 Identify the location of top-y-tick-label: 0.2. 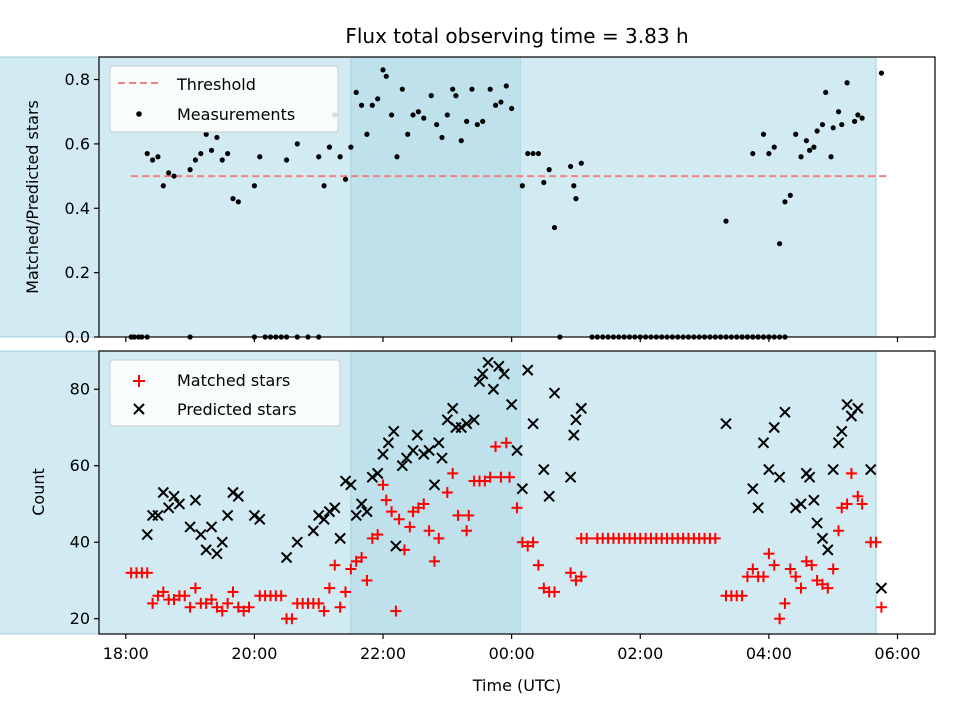
(77, 272).